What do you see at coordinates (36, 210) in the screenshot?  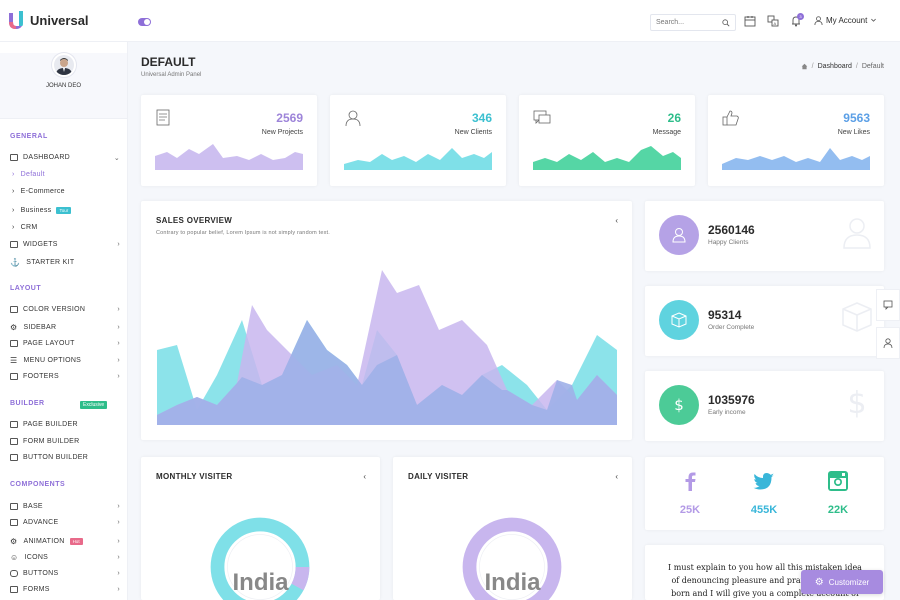 I see `sidebar-item-label: Business` at bounding box center [36, 210].